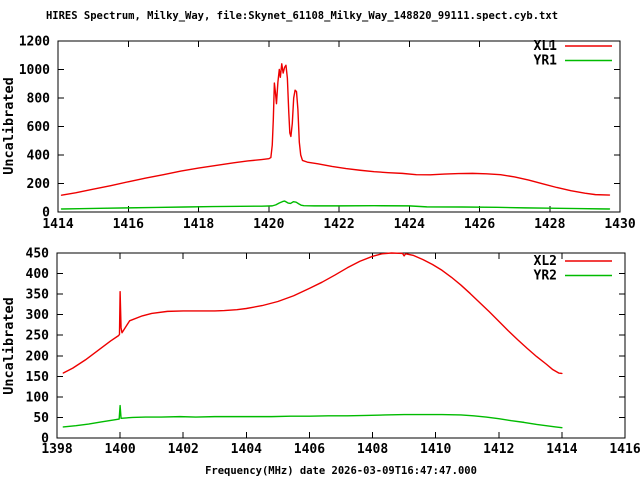 The image size is (640, 480). What do you see at coordinates (39, 127) in the screenshot?
I see `y-tick-label: 600` at bounding box center [39, 127].